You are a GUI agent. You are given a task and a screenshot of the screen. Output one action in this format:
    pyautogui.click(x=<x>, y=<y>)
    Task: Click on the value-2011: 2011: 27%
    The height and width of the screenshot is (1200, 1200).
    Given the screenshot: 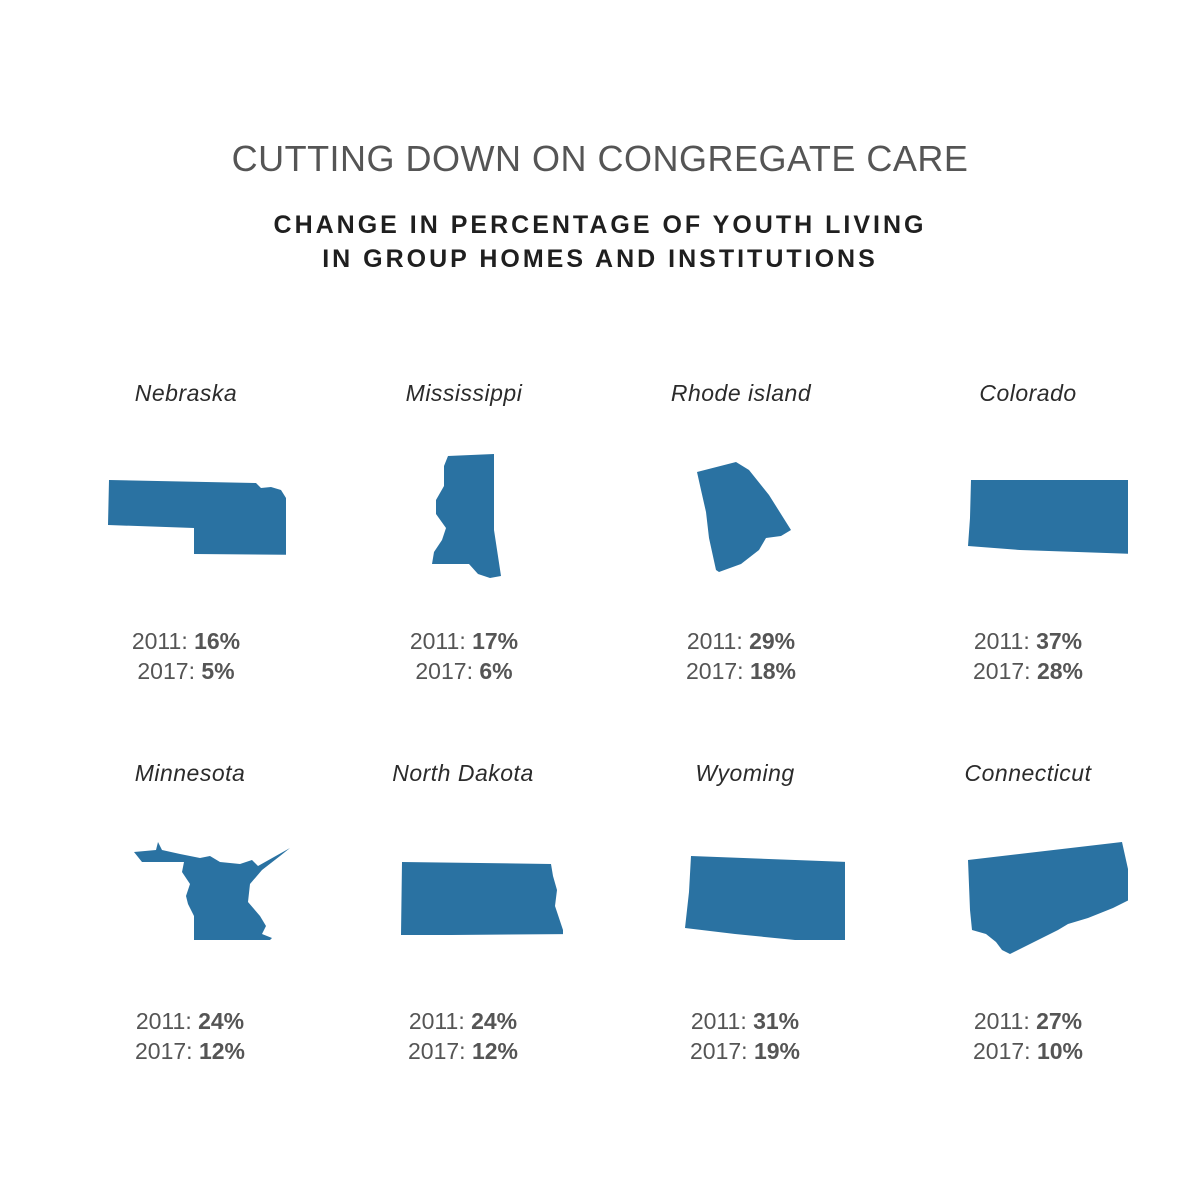 What is the action you would take?
    pyautogui.click(x=1028, y=1021)
    